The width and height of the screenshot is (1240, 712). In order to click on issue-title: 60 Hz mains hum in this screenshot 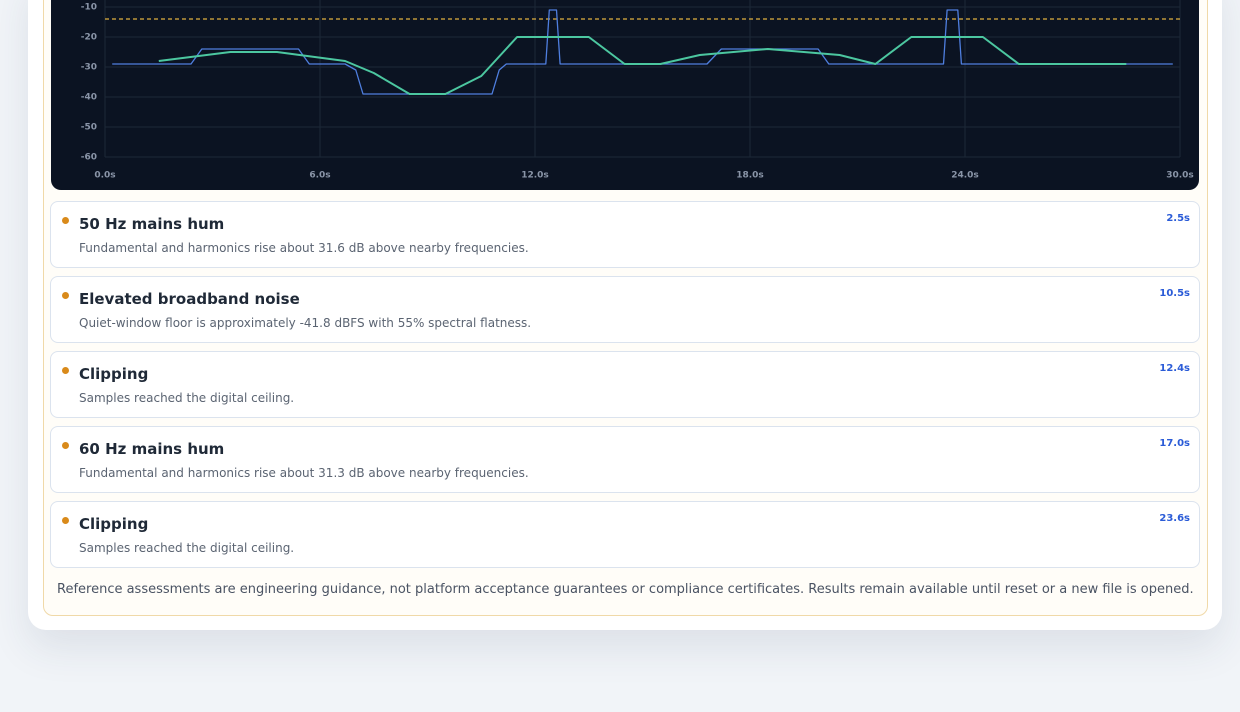, I will do `click(152, 449)`.